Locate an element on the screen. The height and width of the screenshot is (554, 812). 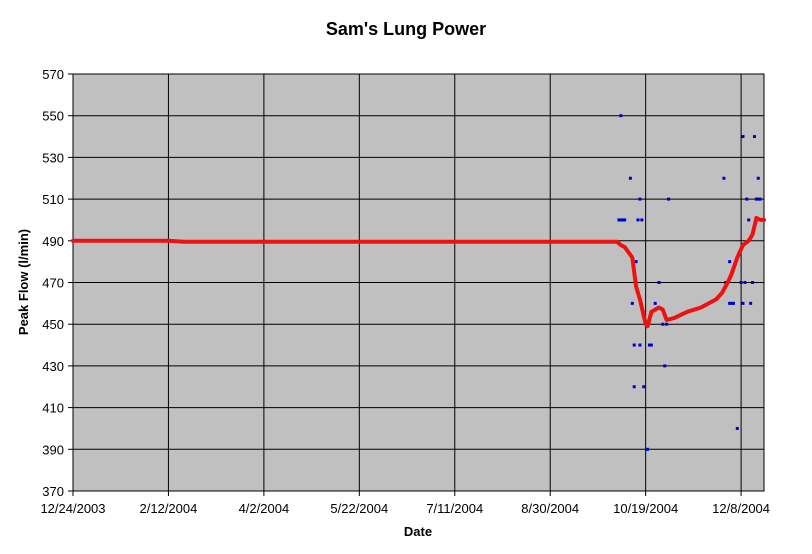
x-tick-label: 4/2/2004 is located at coordinates (264, 508).